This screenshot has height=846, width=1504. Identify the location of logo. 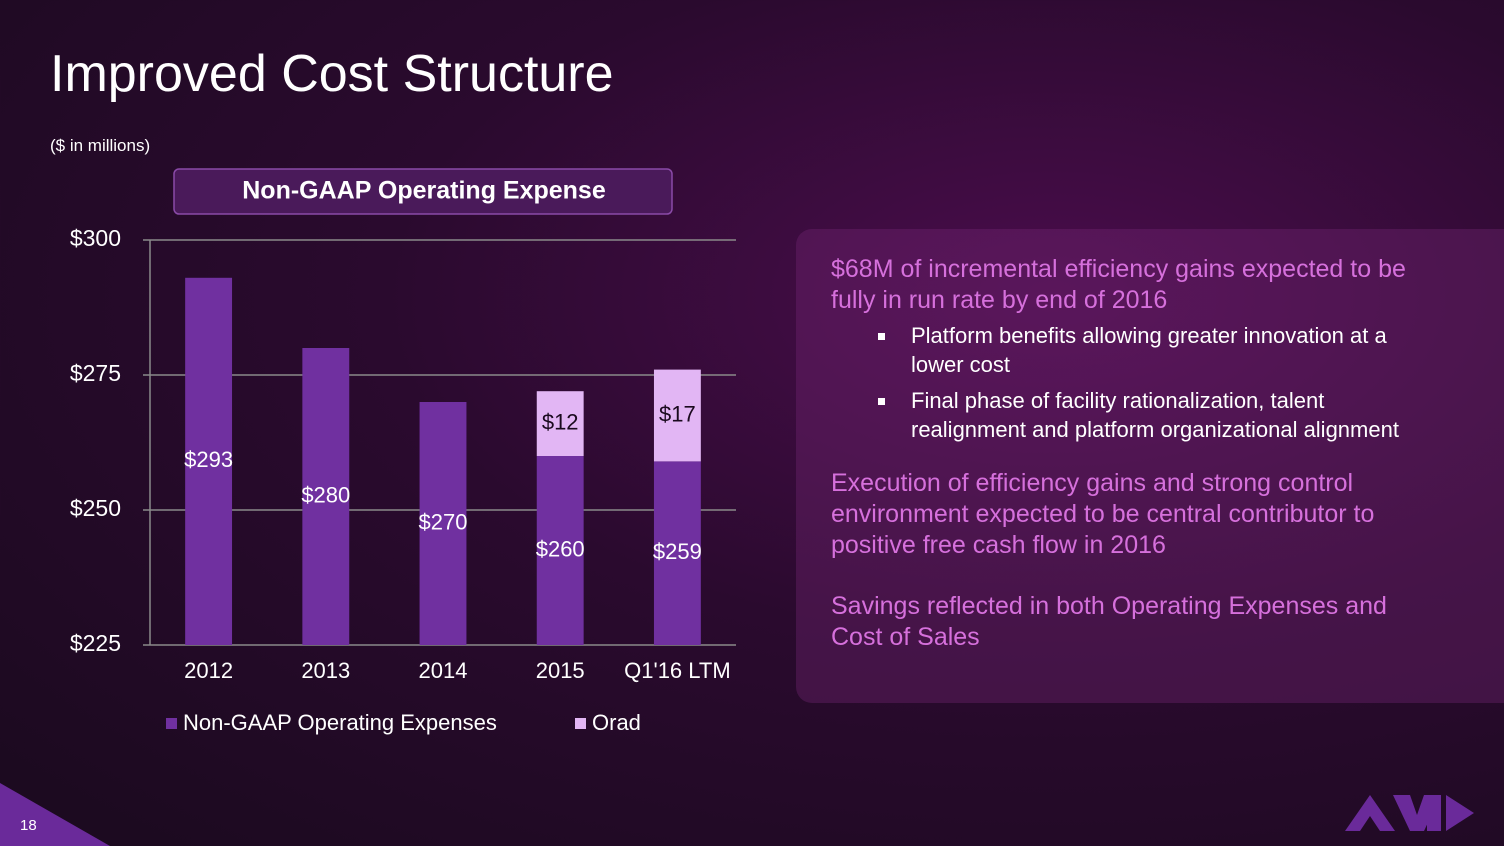
(1409, 813).